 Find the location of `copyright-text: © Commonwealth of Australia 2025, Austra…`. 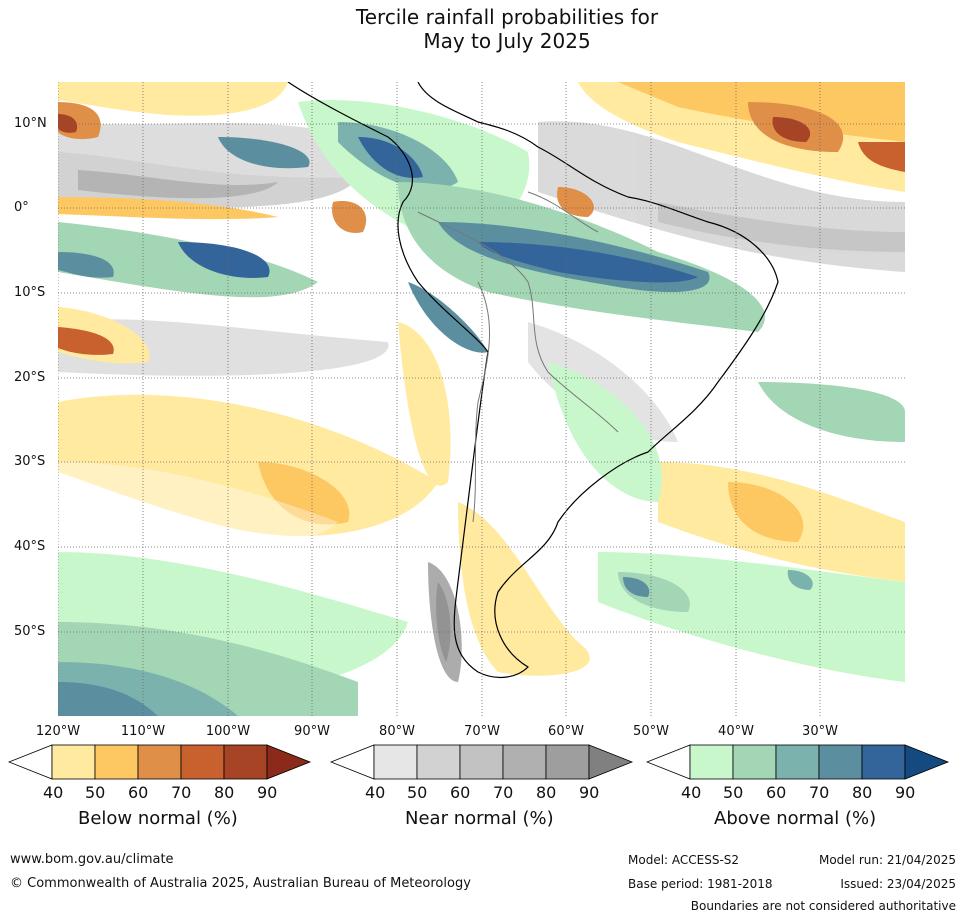

copyright-text: © Commonwealth of Australia 2025, Austra… is located at coordinates (240, 883).